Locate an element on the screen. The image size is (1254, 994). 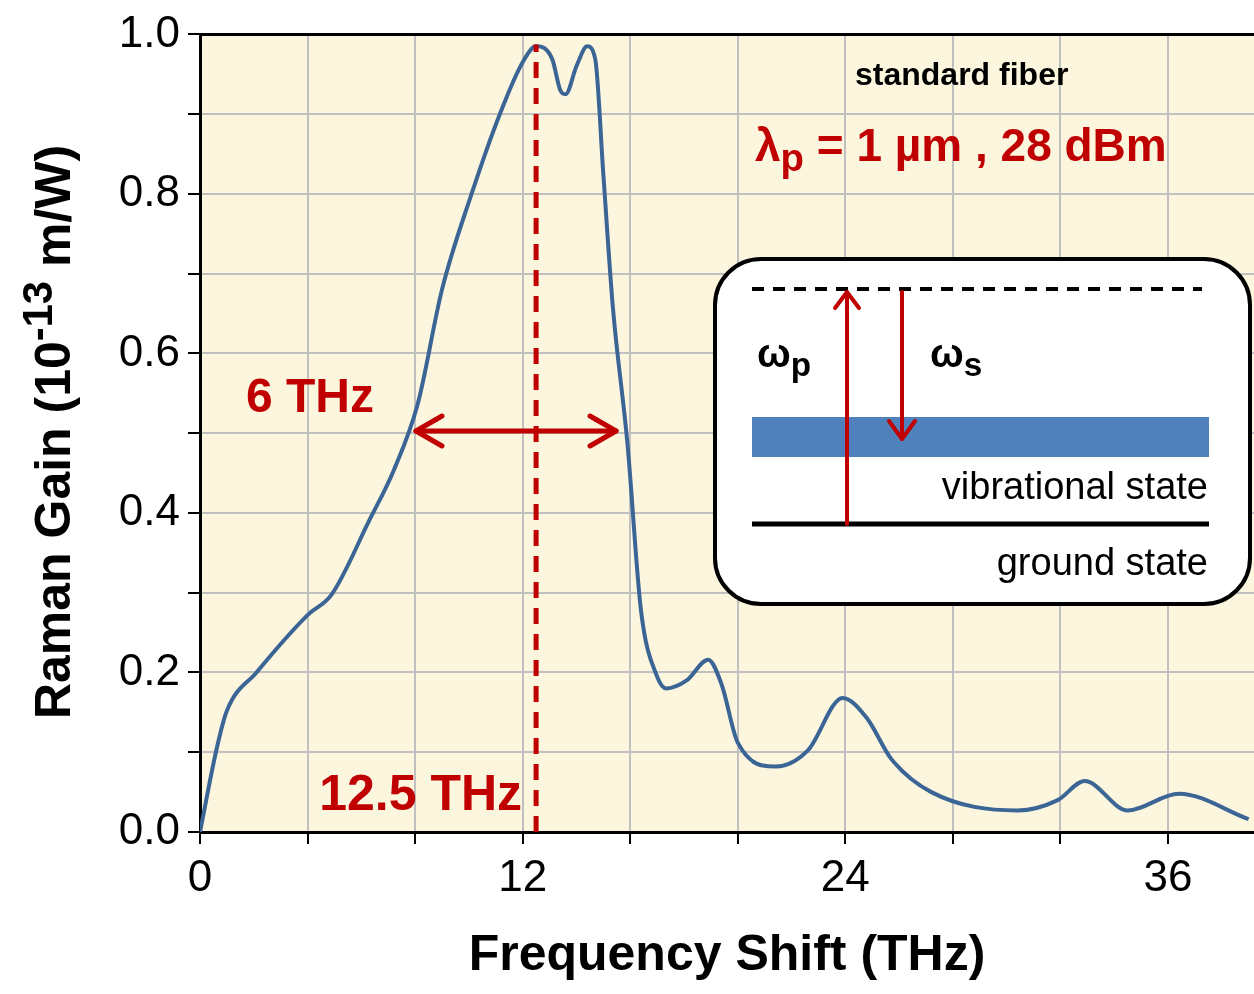
x-axis-title: Frequency Shift (THz) is located at coordinates (727, 952).